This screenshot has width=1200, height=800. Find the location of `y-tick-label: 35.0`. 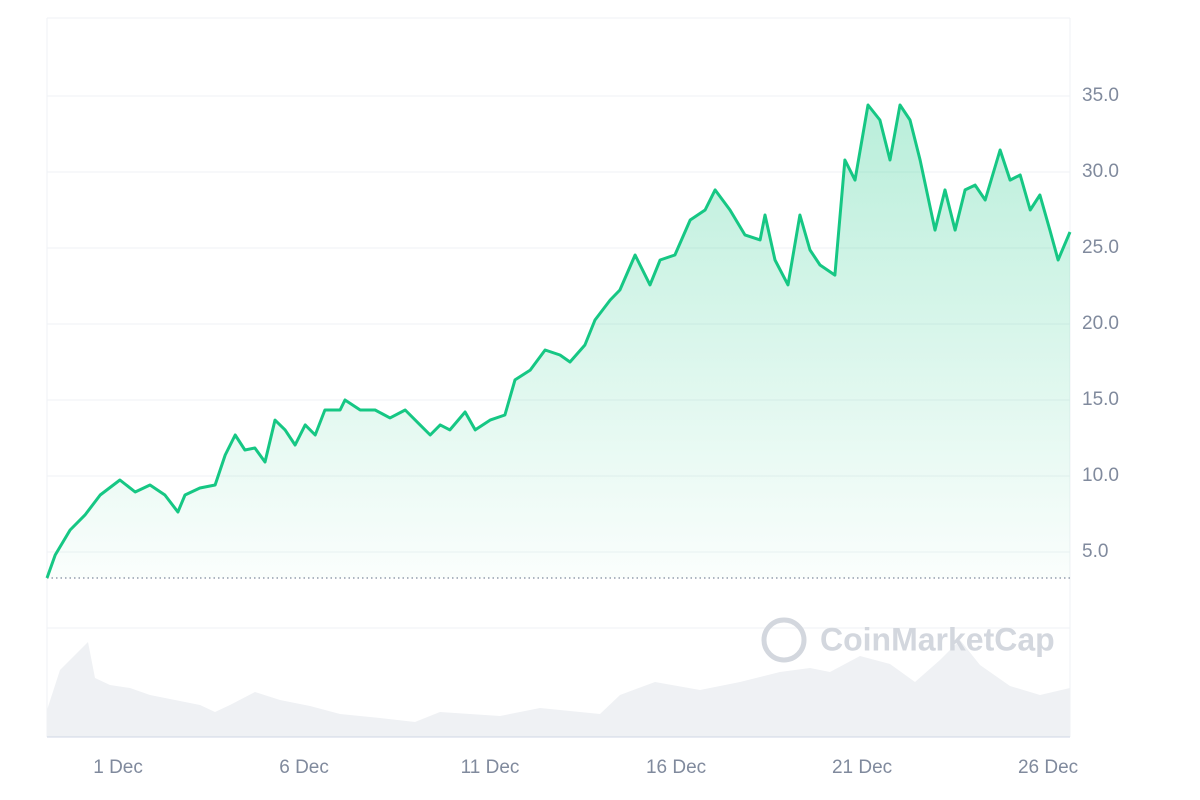

y-tick-label: 35.0 is located at coordinates (1100, 95).